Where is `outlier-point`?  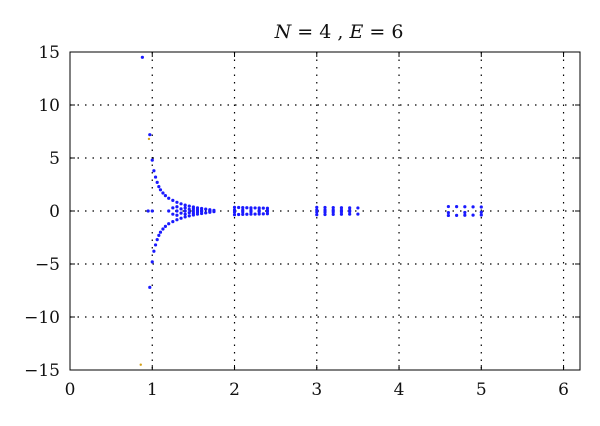 outlier-point is located at coordinates (149, 139).